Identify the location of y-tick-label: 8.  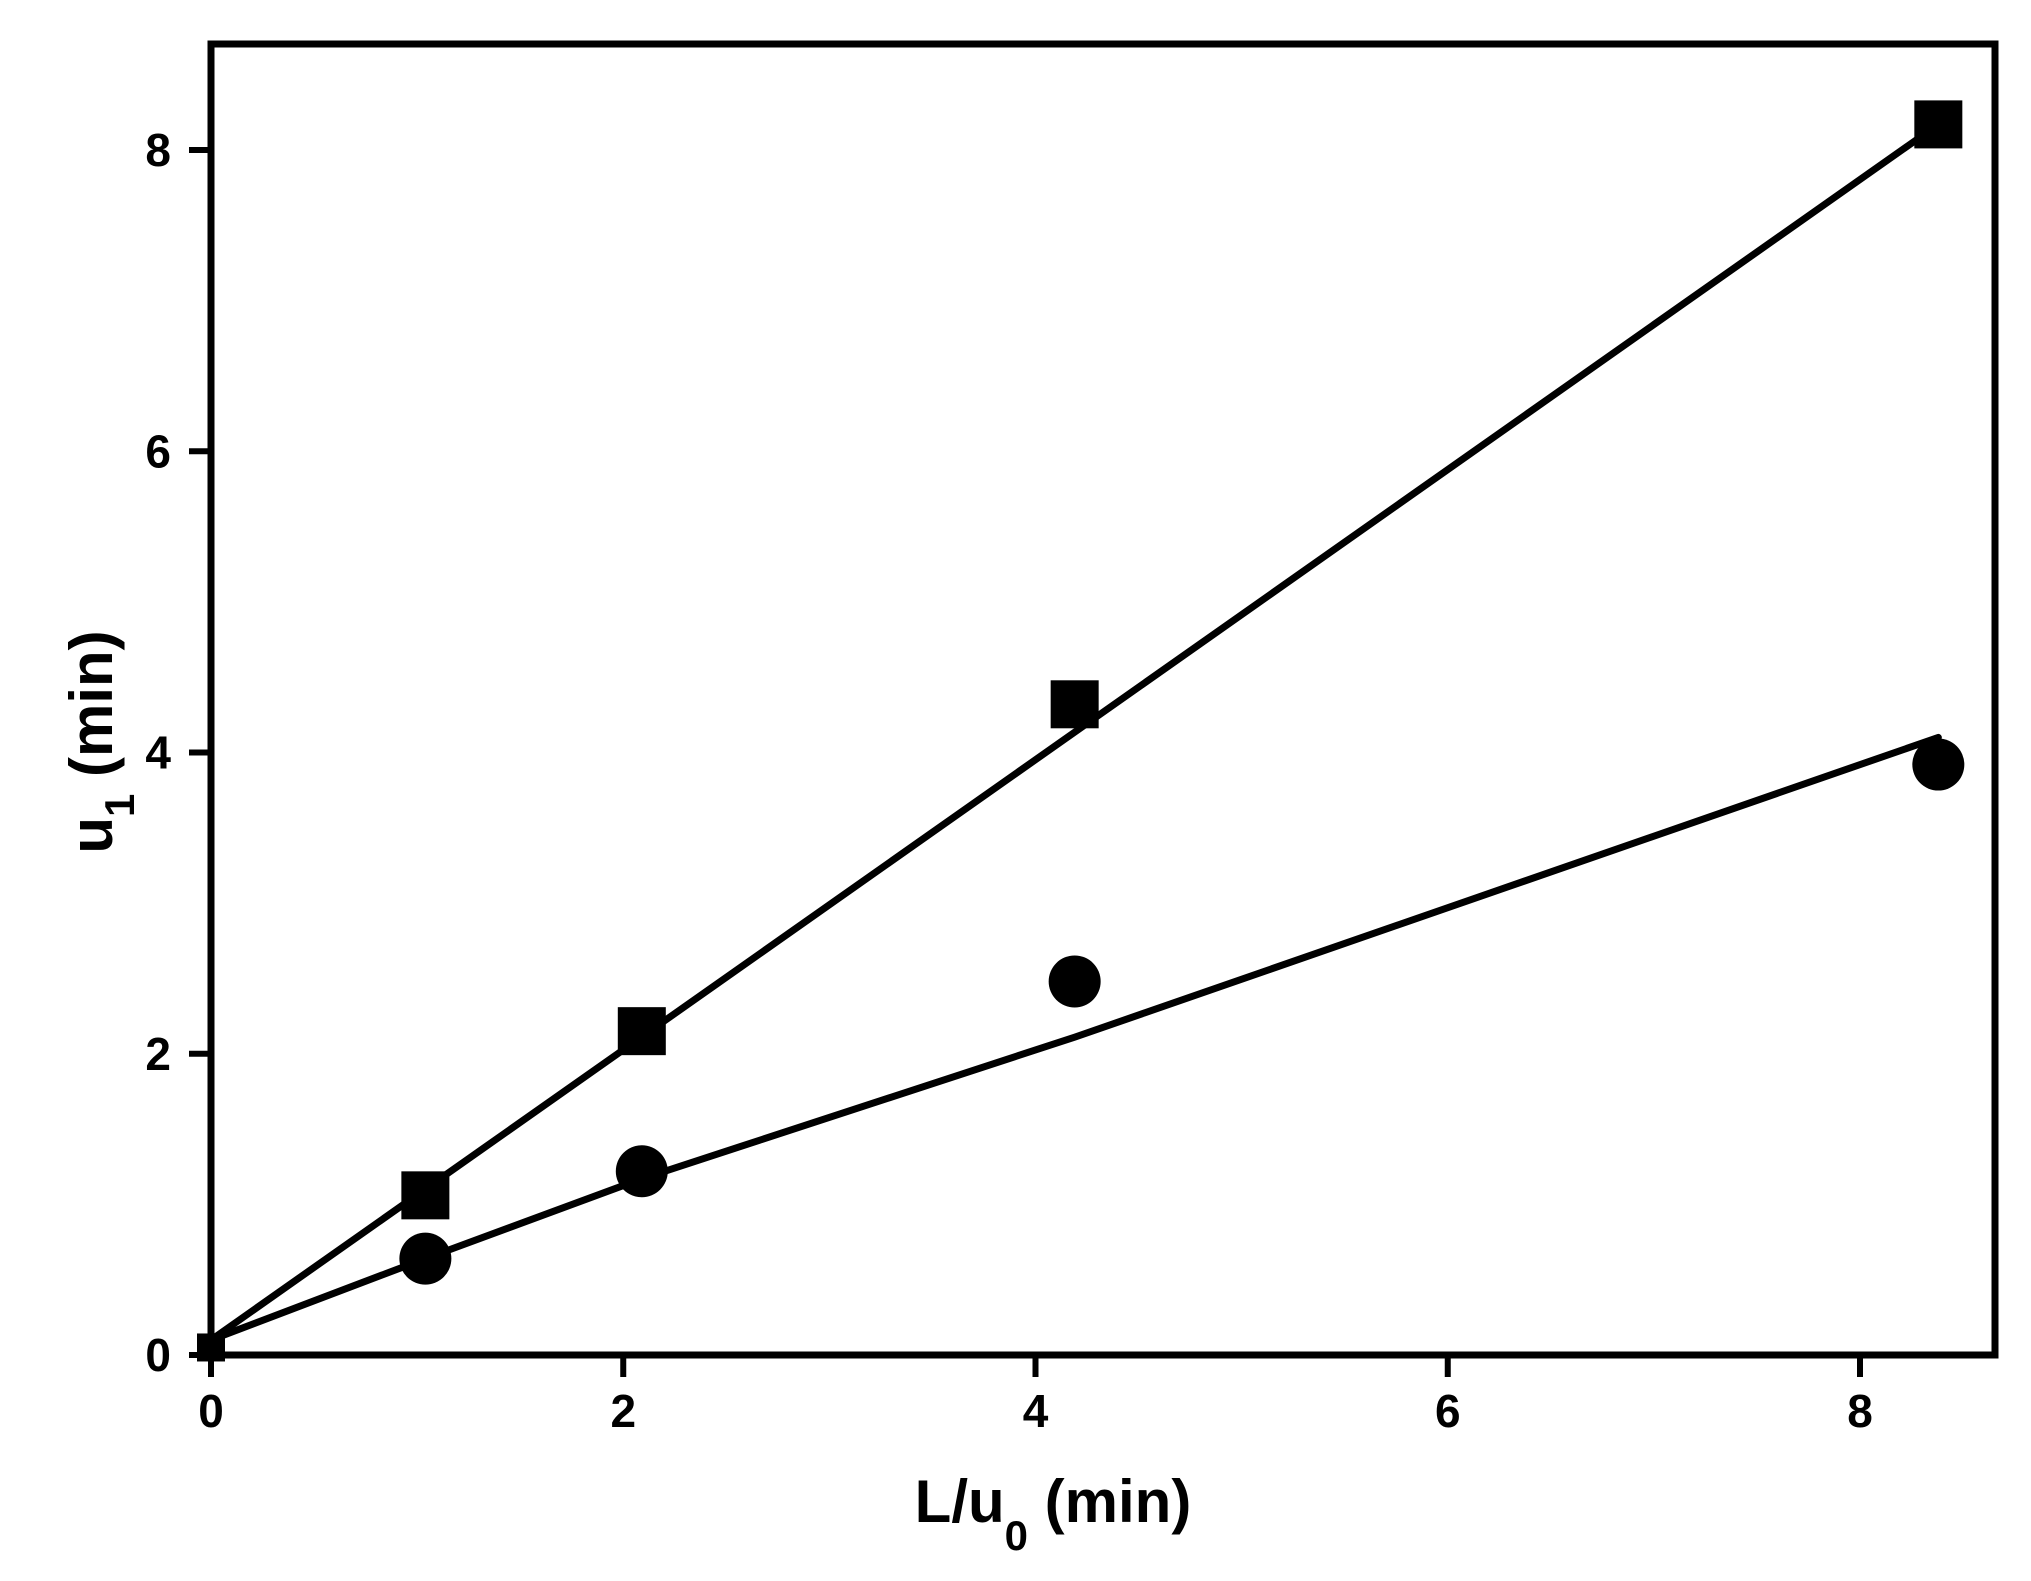
(158, 150).